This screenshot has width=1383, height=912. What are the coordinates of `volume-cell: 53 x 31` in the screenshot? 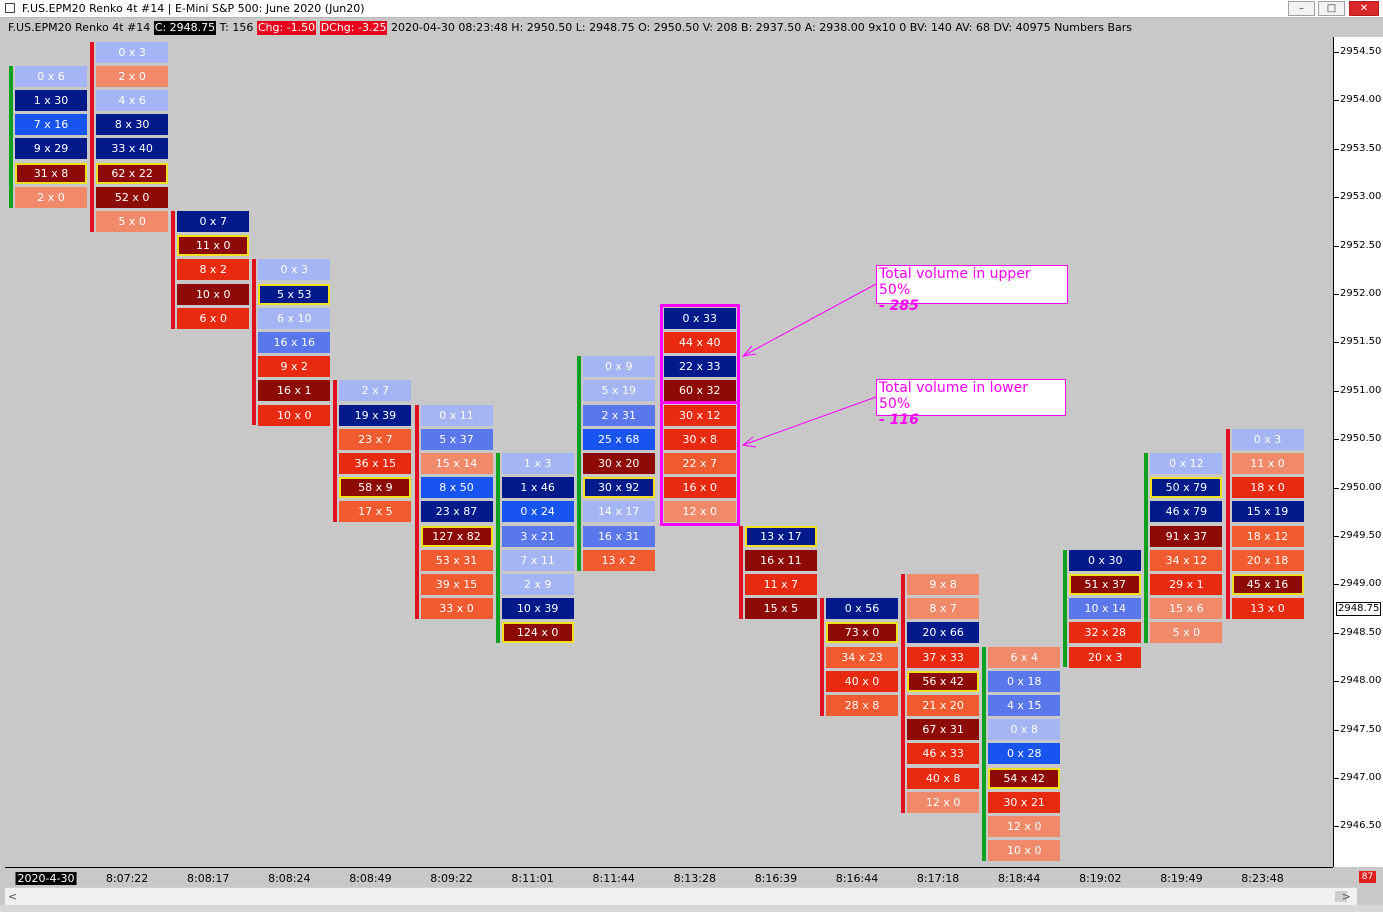 It's located at (456, 560).